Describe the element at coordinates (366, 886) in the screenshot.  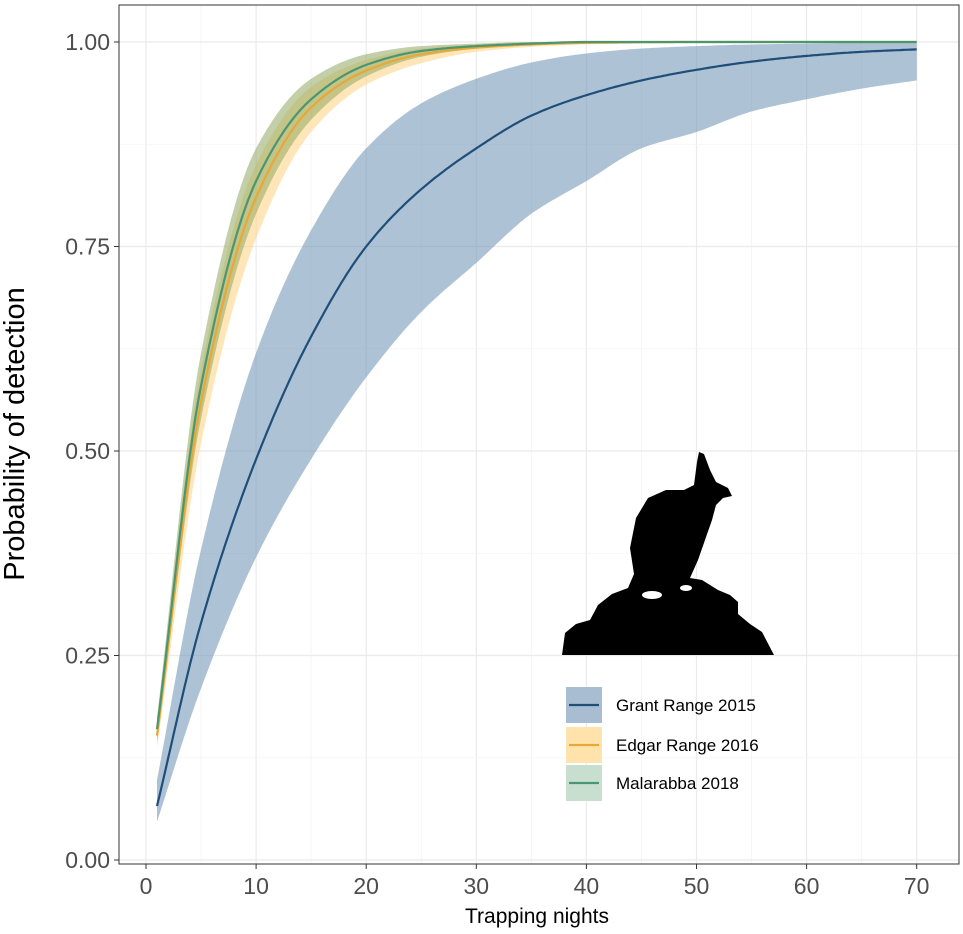
I see `x-tick-label-20: 20` at that location.